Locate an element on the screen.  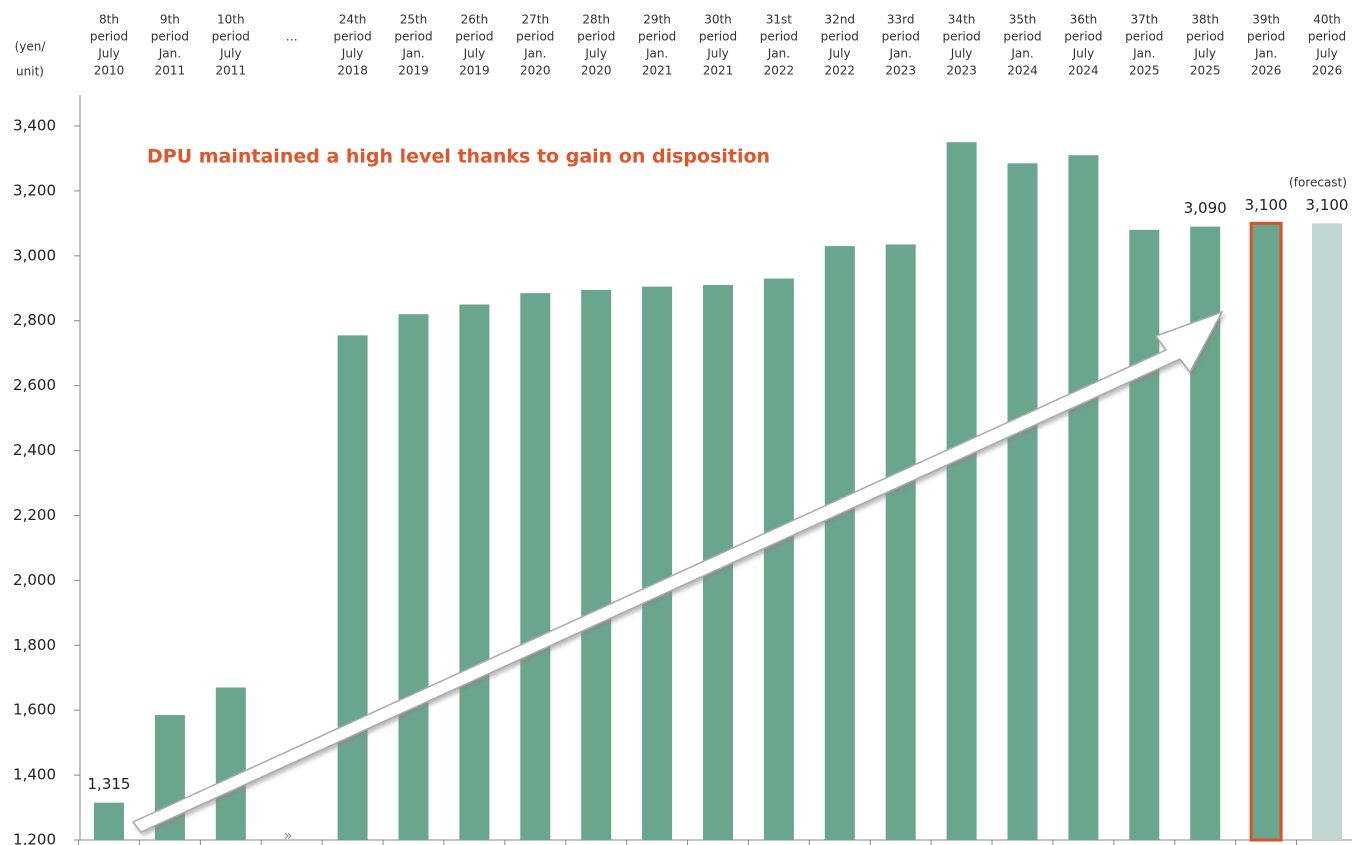
x-tick-label: 2011 is located at coordinates (231, 71).